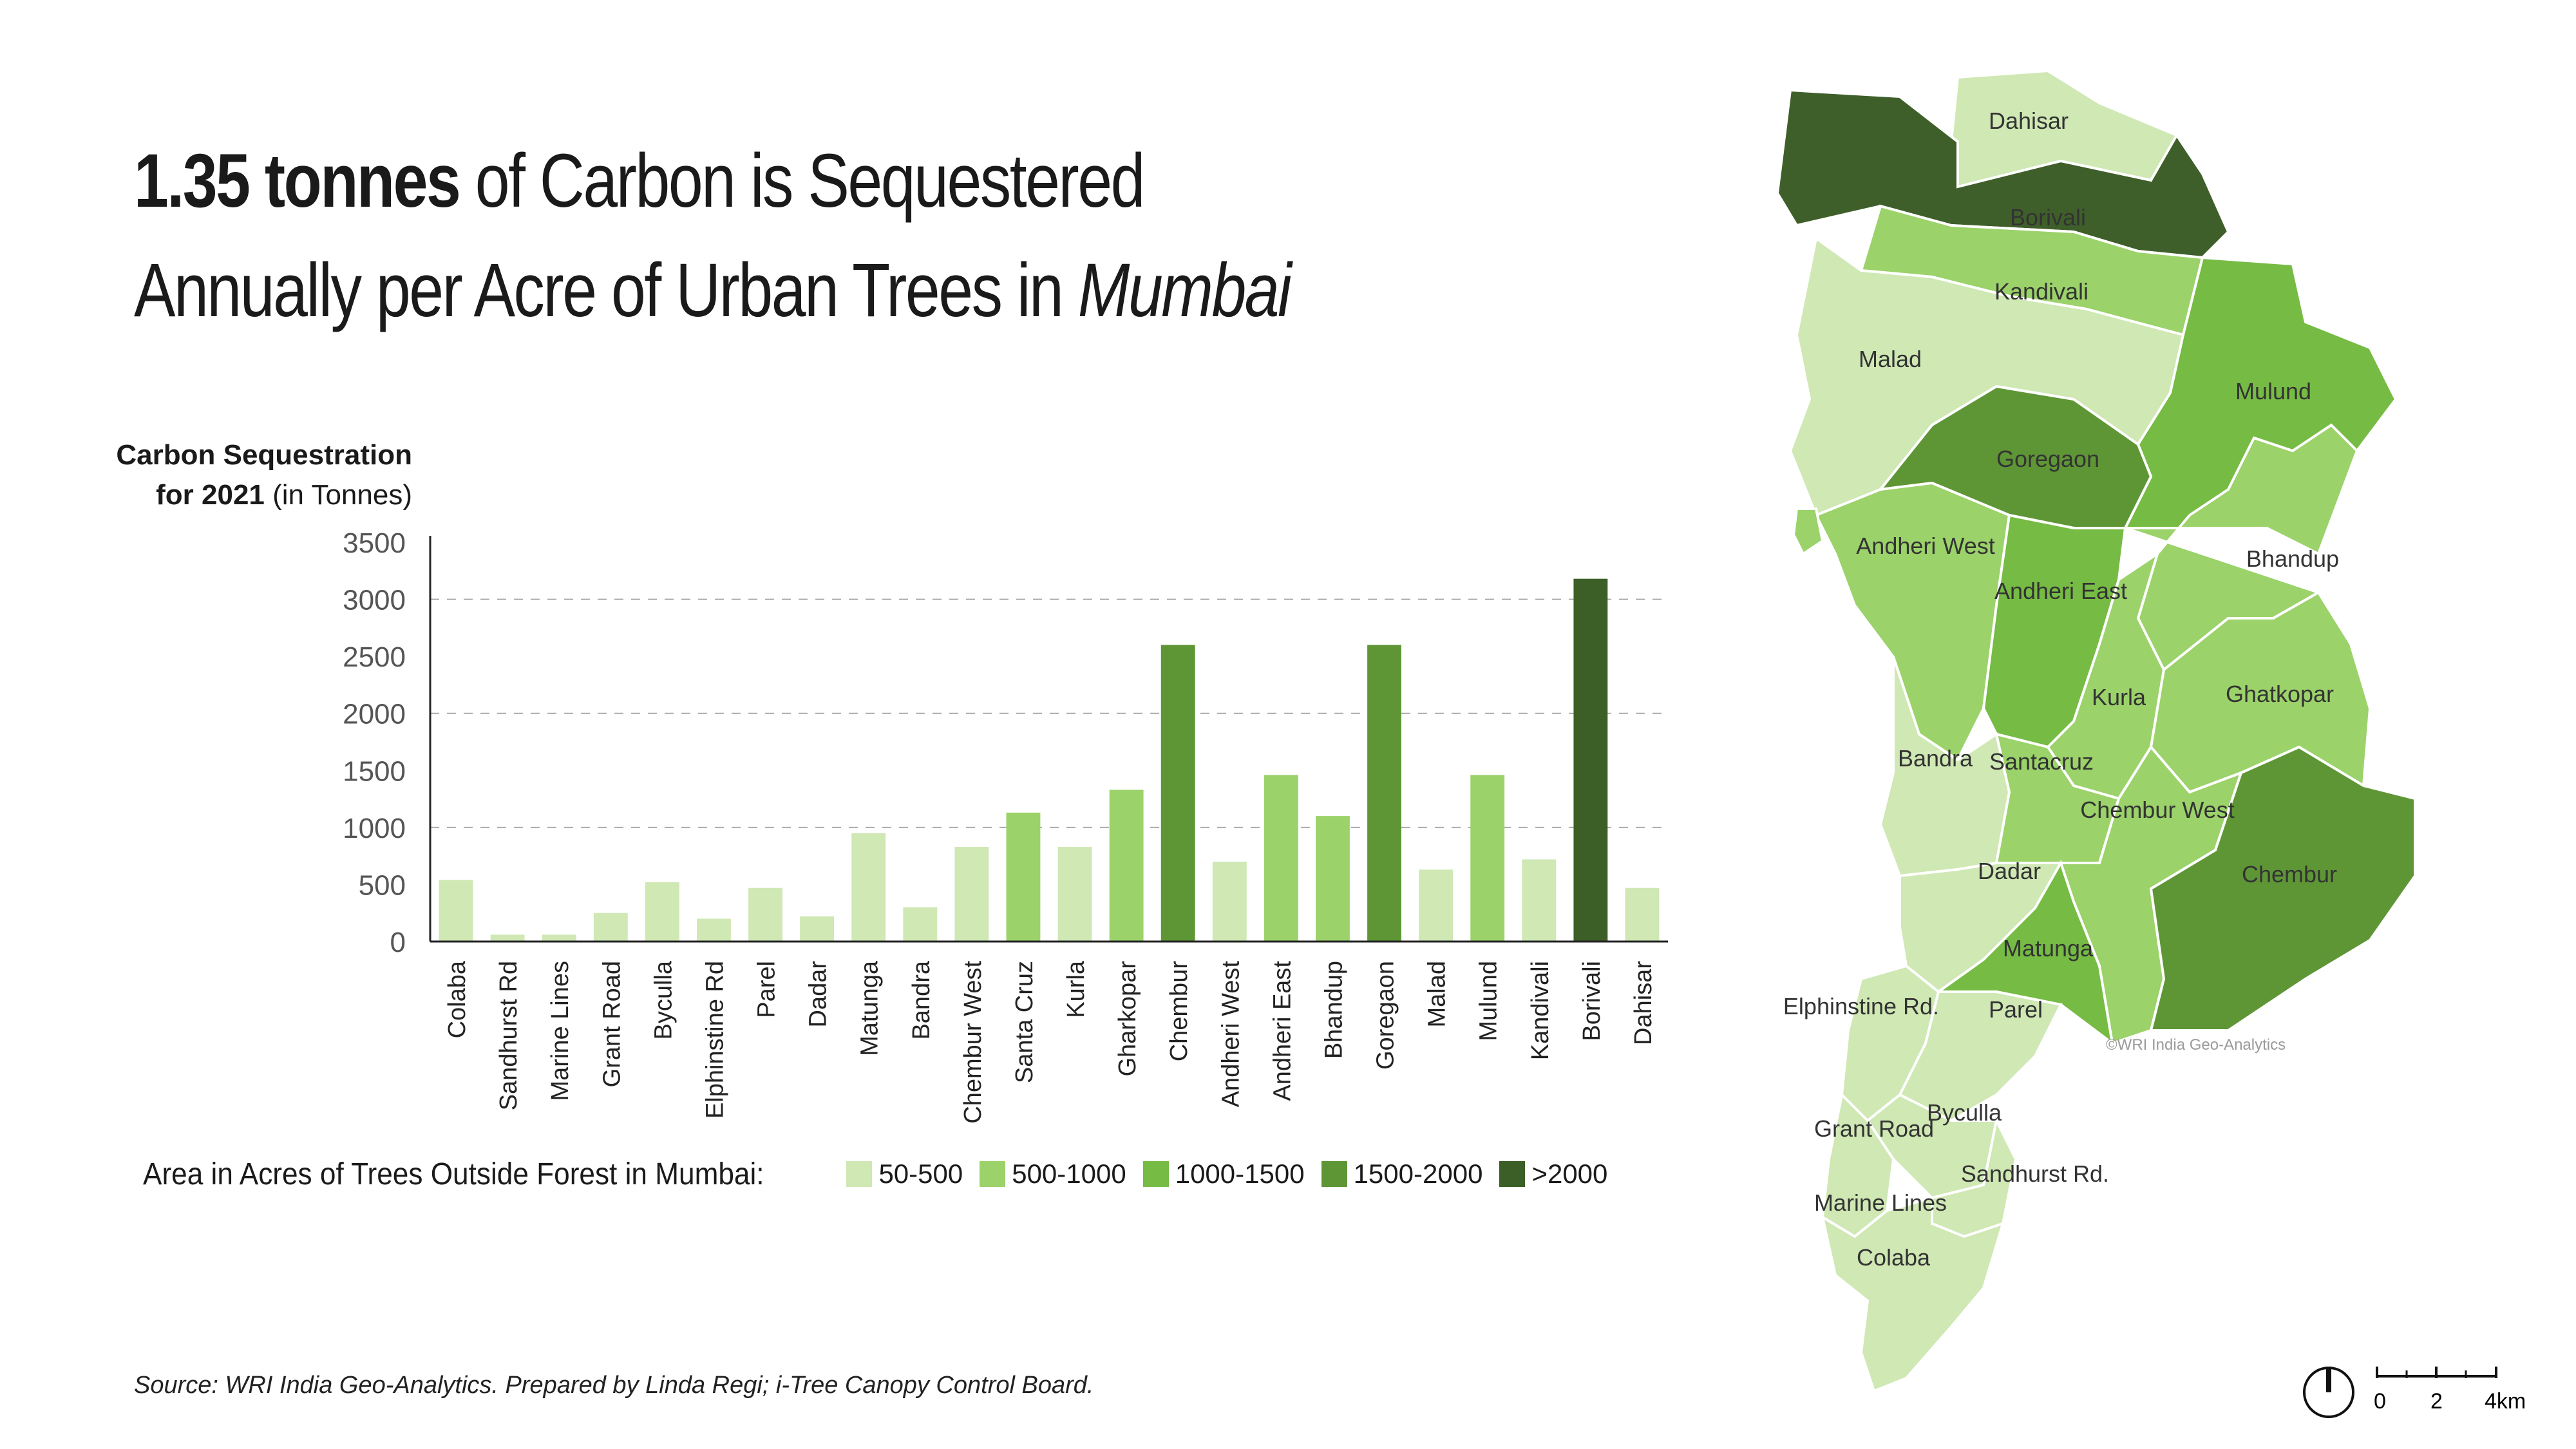 The height and width of the screenshot is (1449, 2576). I want to click on x-tick-label: Elphinstine Rd, so click(715, 1040).